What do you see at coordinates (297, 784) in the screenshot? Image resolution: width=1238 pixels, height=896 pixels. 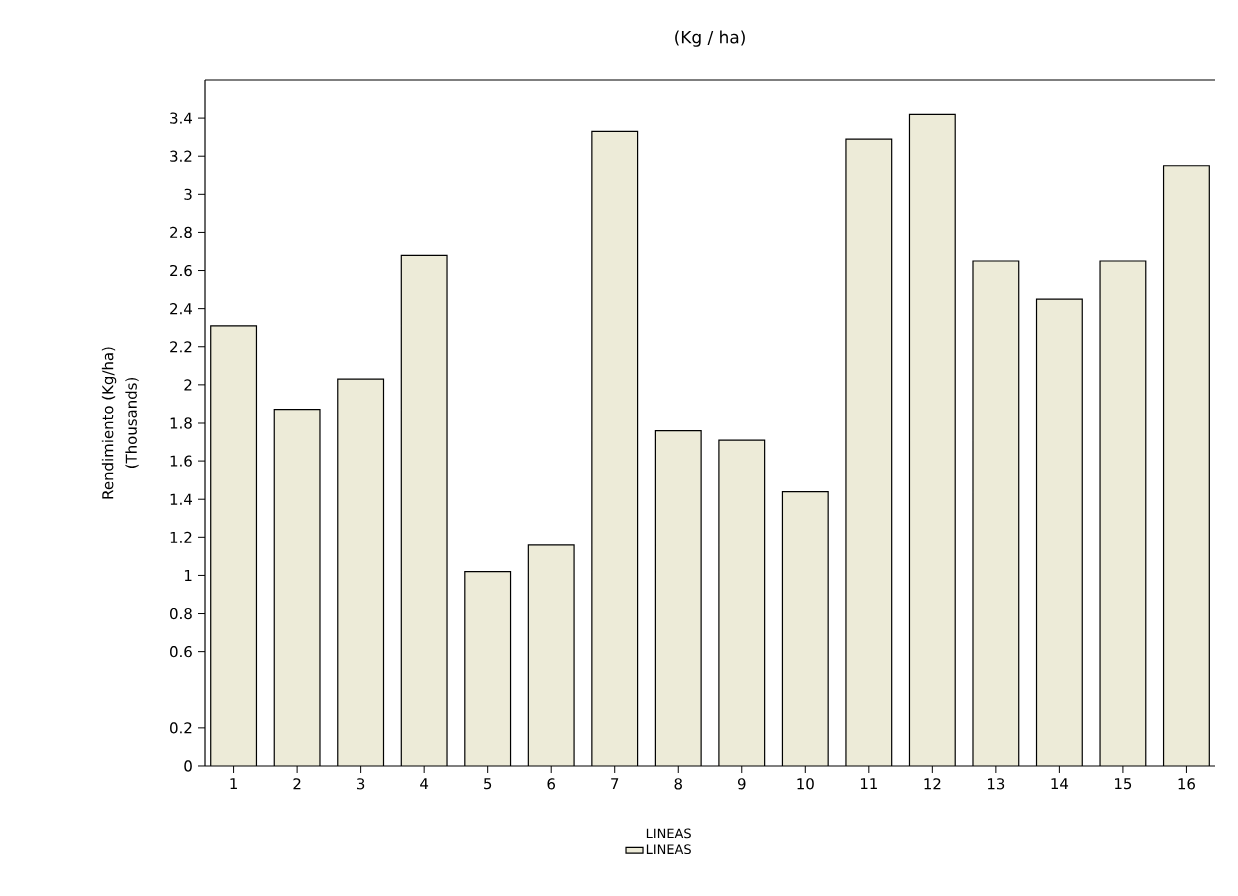 I see `x-tick-label: 2` at bounding box center [297, 784].